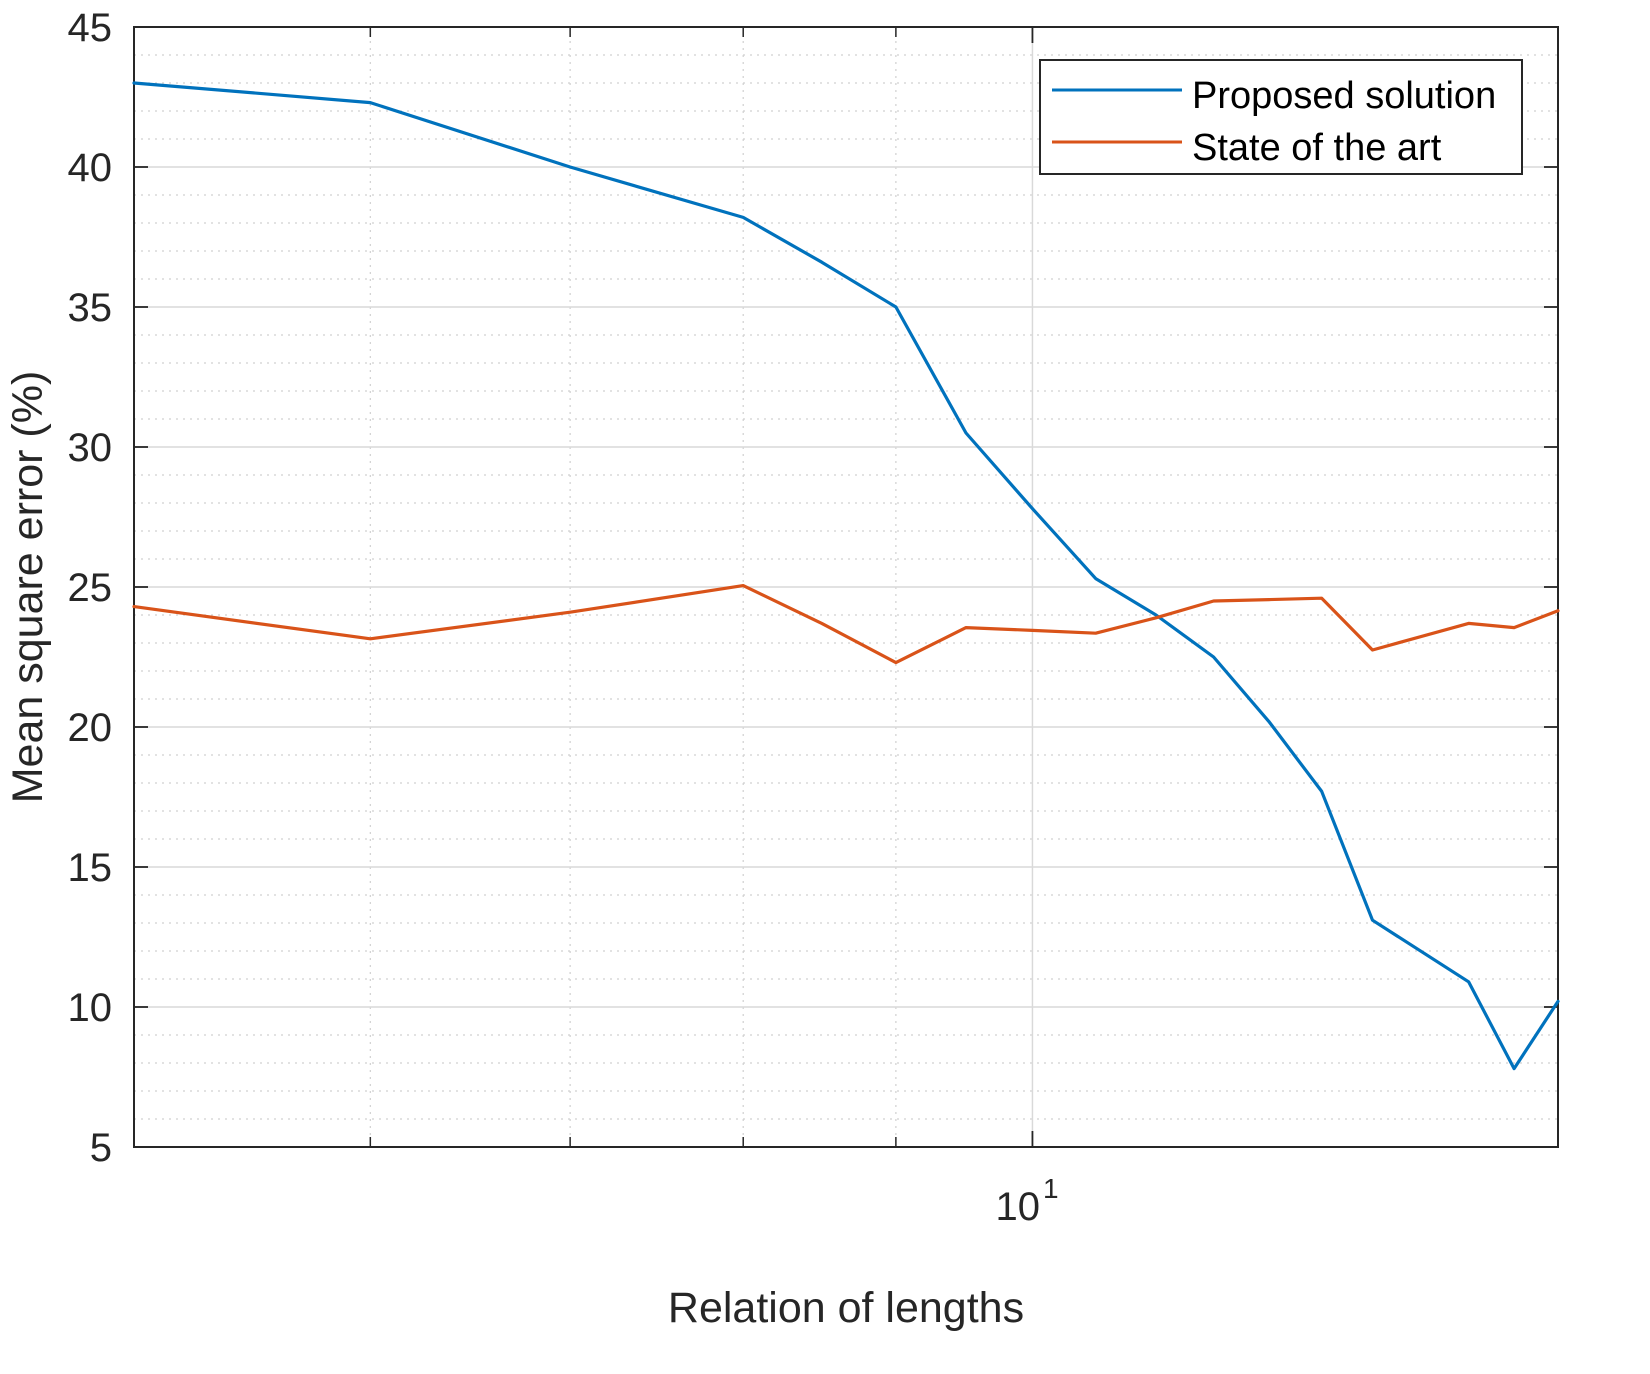 This screenshot has width=1650, height=1374. What do you see at coordinates (90, 1008) in the screenshot?
I see `y-tick-label: 10` at bounding box center [90, 1008].